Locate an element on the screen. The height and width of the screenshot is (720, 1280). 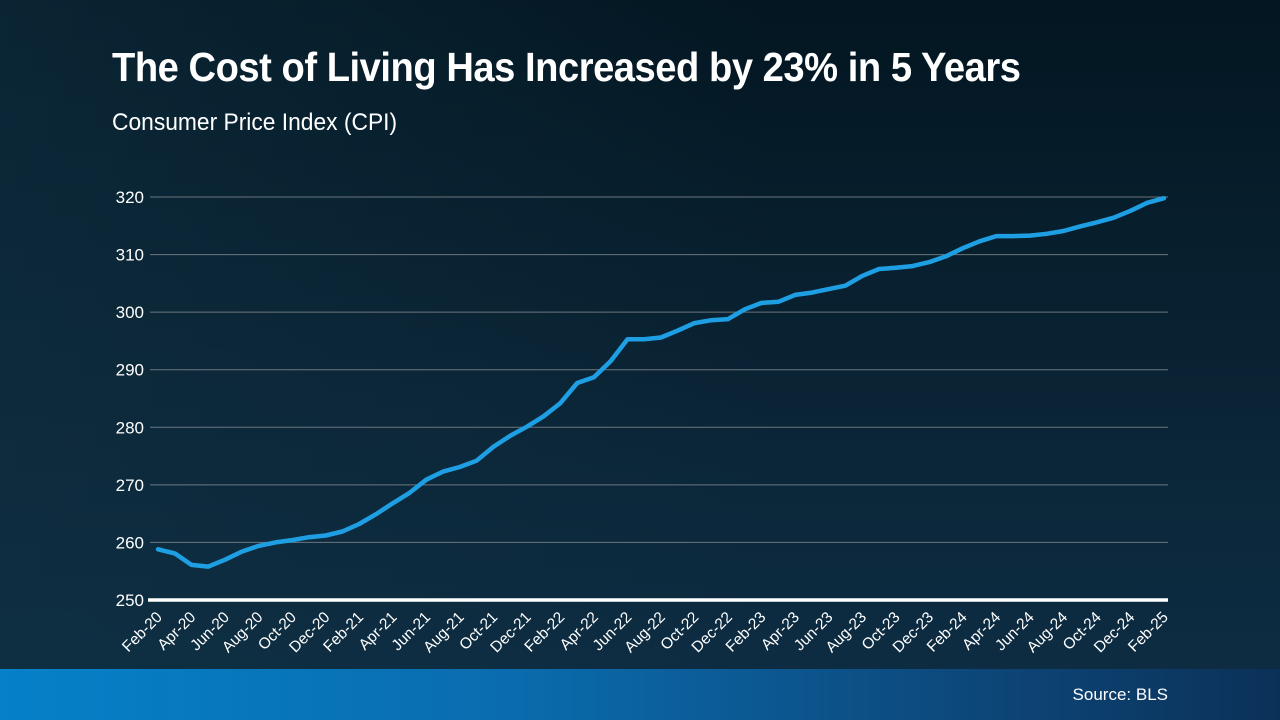
y-tick-label: 310 is located at coordinates (130, 255).